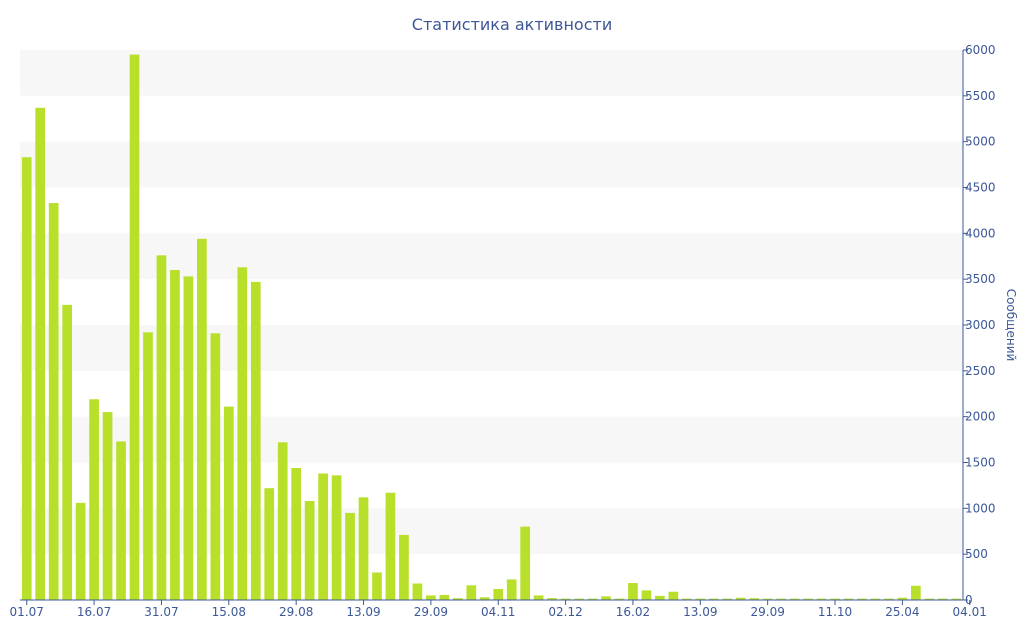  Describe the element at coordinates (980, 142) in the screenshot. I see `y-tick-label: 5000` at that location.